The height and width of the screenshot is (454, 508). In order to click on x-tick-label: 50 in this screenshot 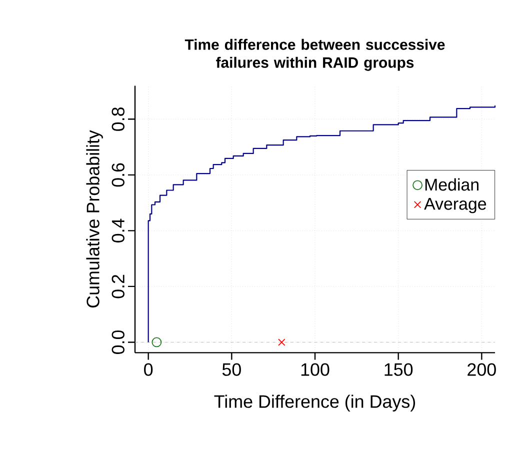, I will do `click(231, 369)`.